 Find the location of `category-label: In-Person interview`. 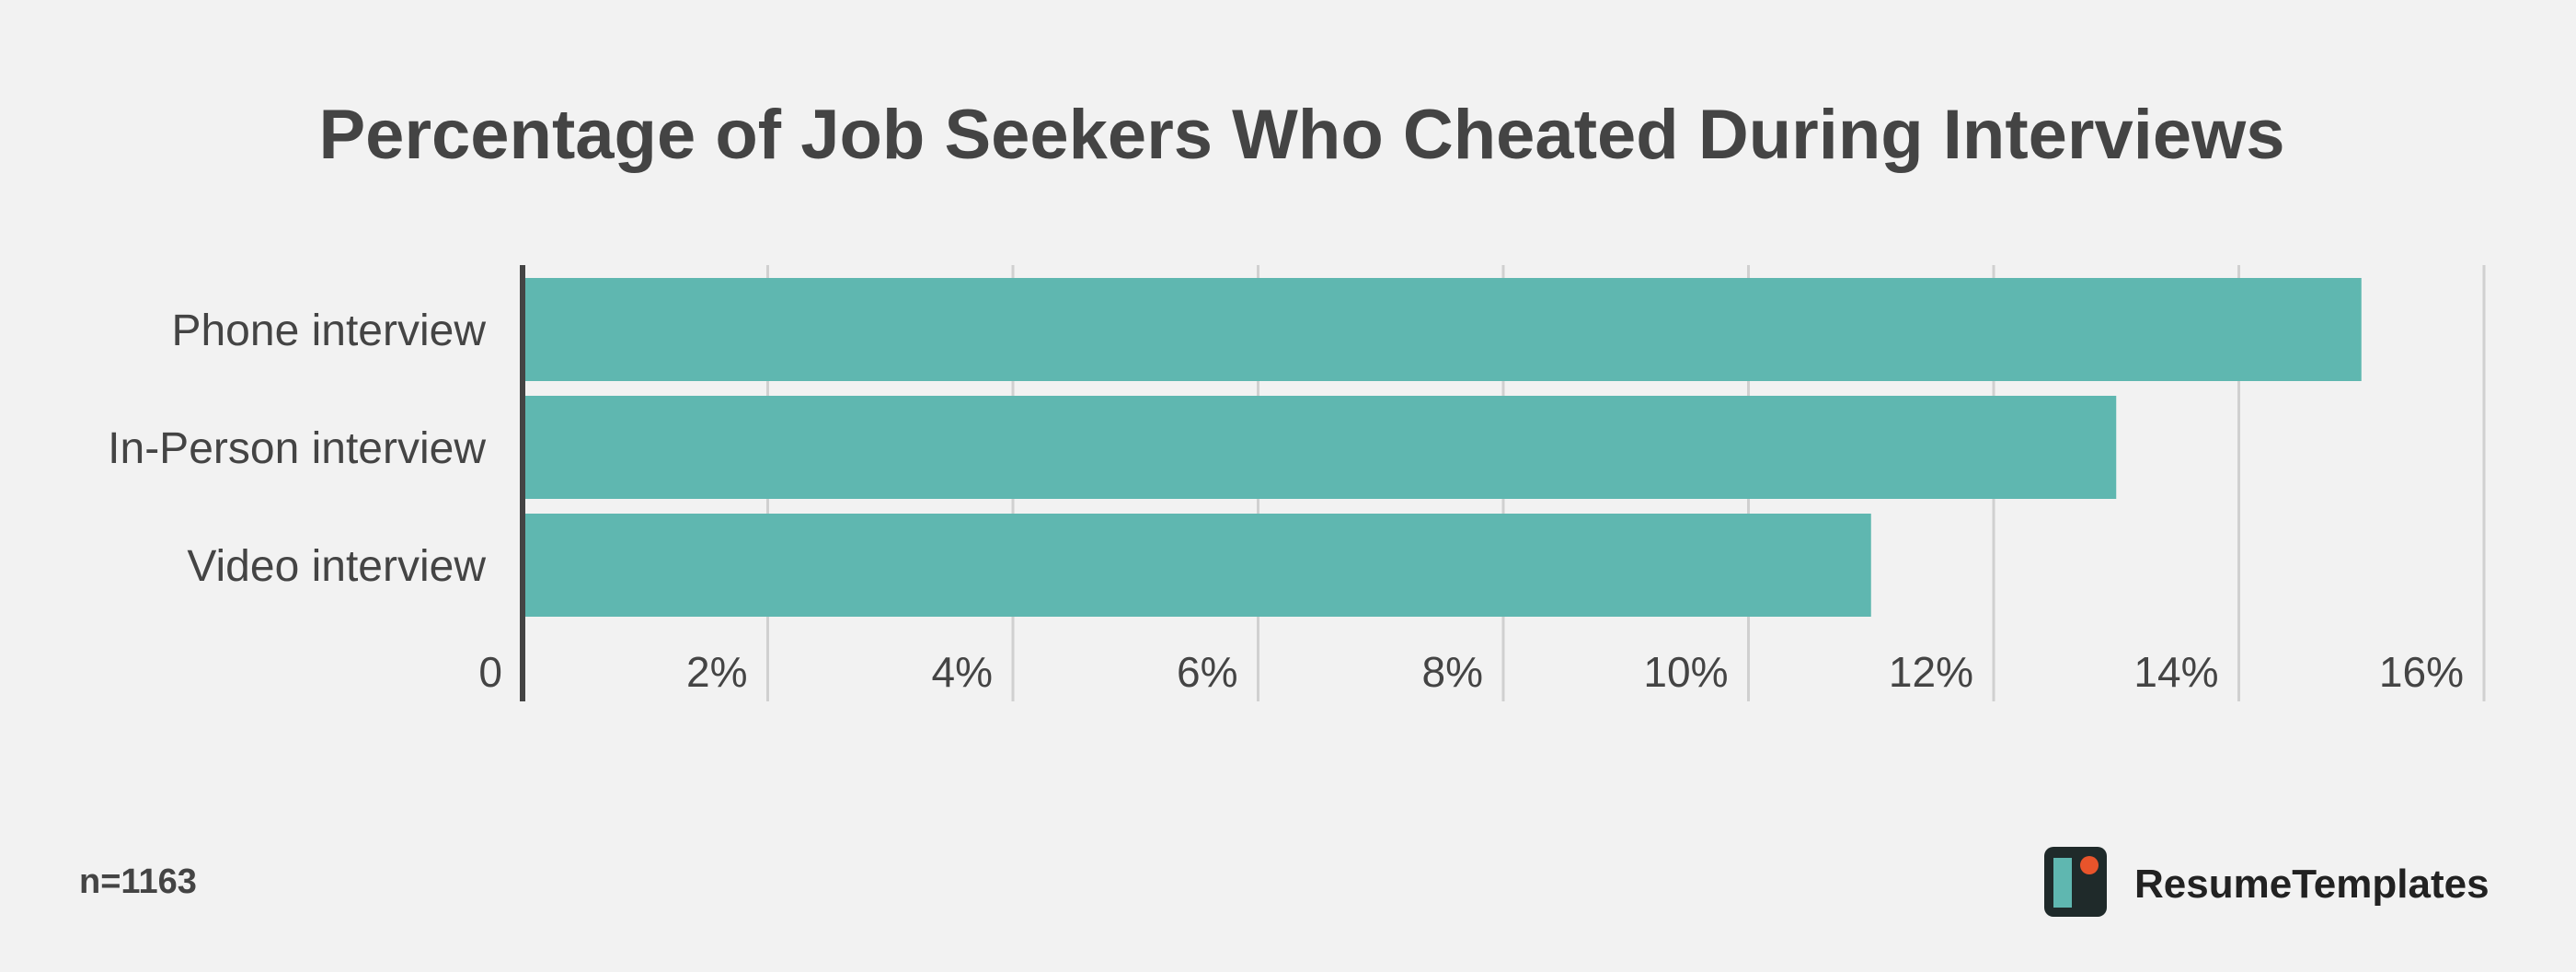

category-label: In-Person interview is located at coordinates (297, 448).